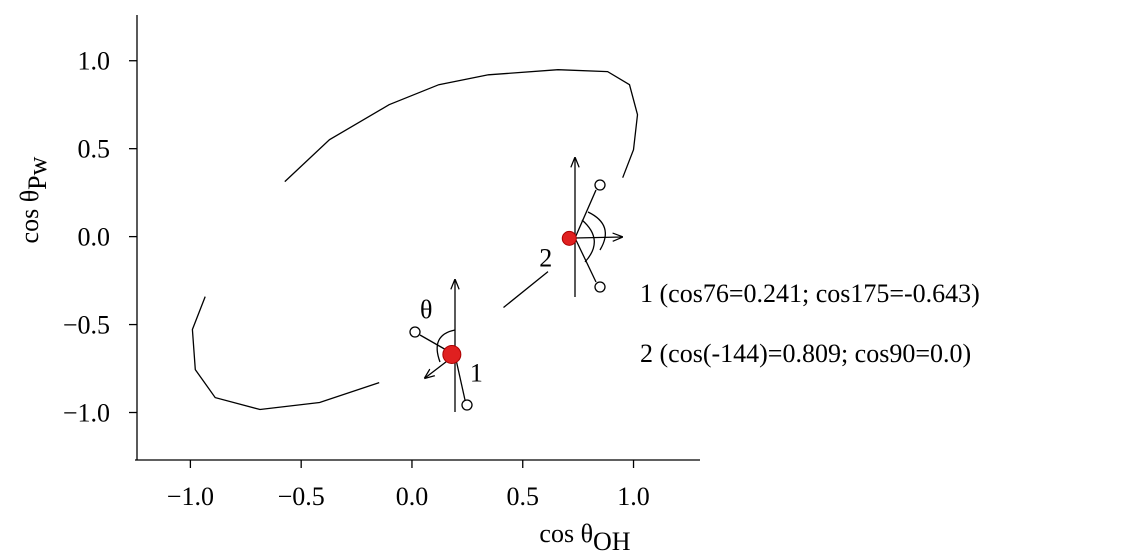  What do you see at coordinates (94, 149) in the screenshot?
I see `y-tick-label: 0.5` at bounding box center [94, 149].